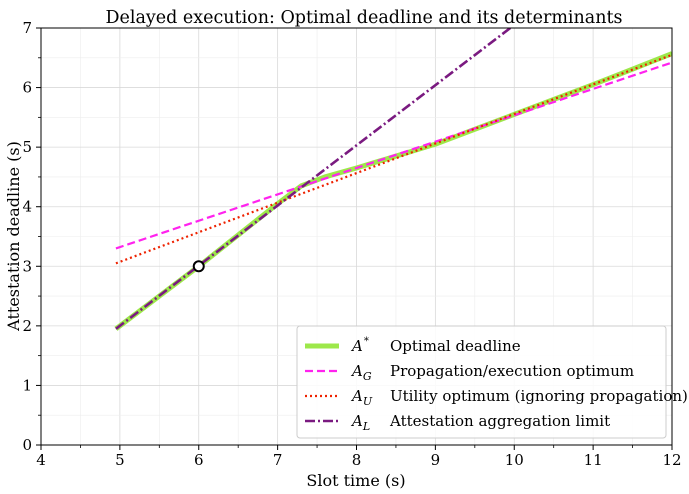  I want to click on legend-label: Utility optimum (ignoring propagation), so click(539, 396).